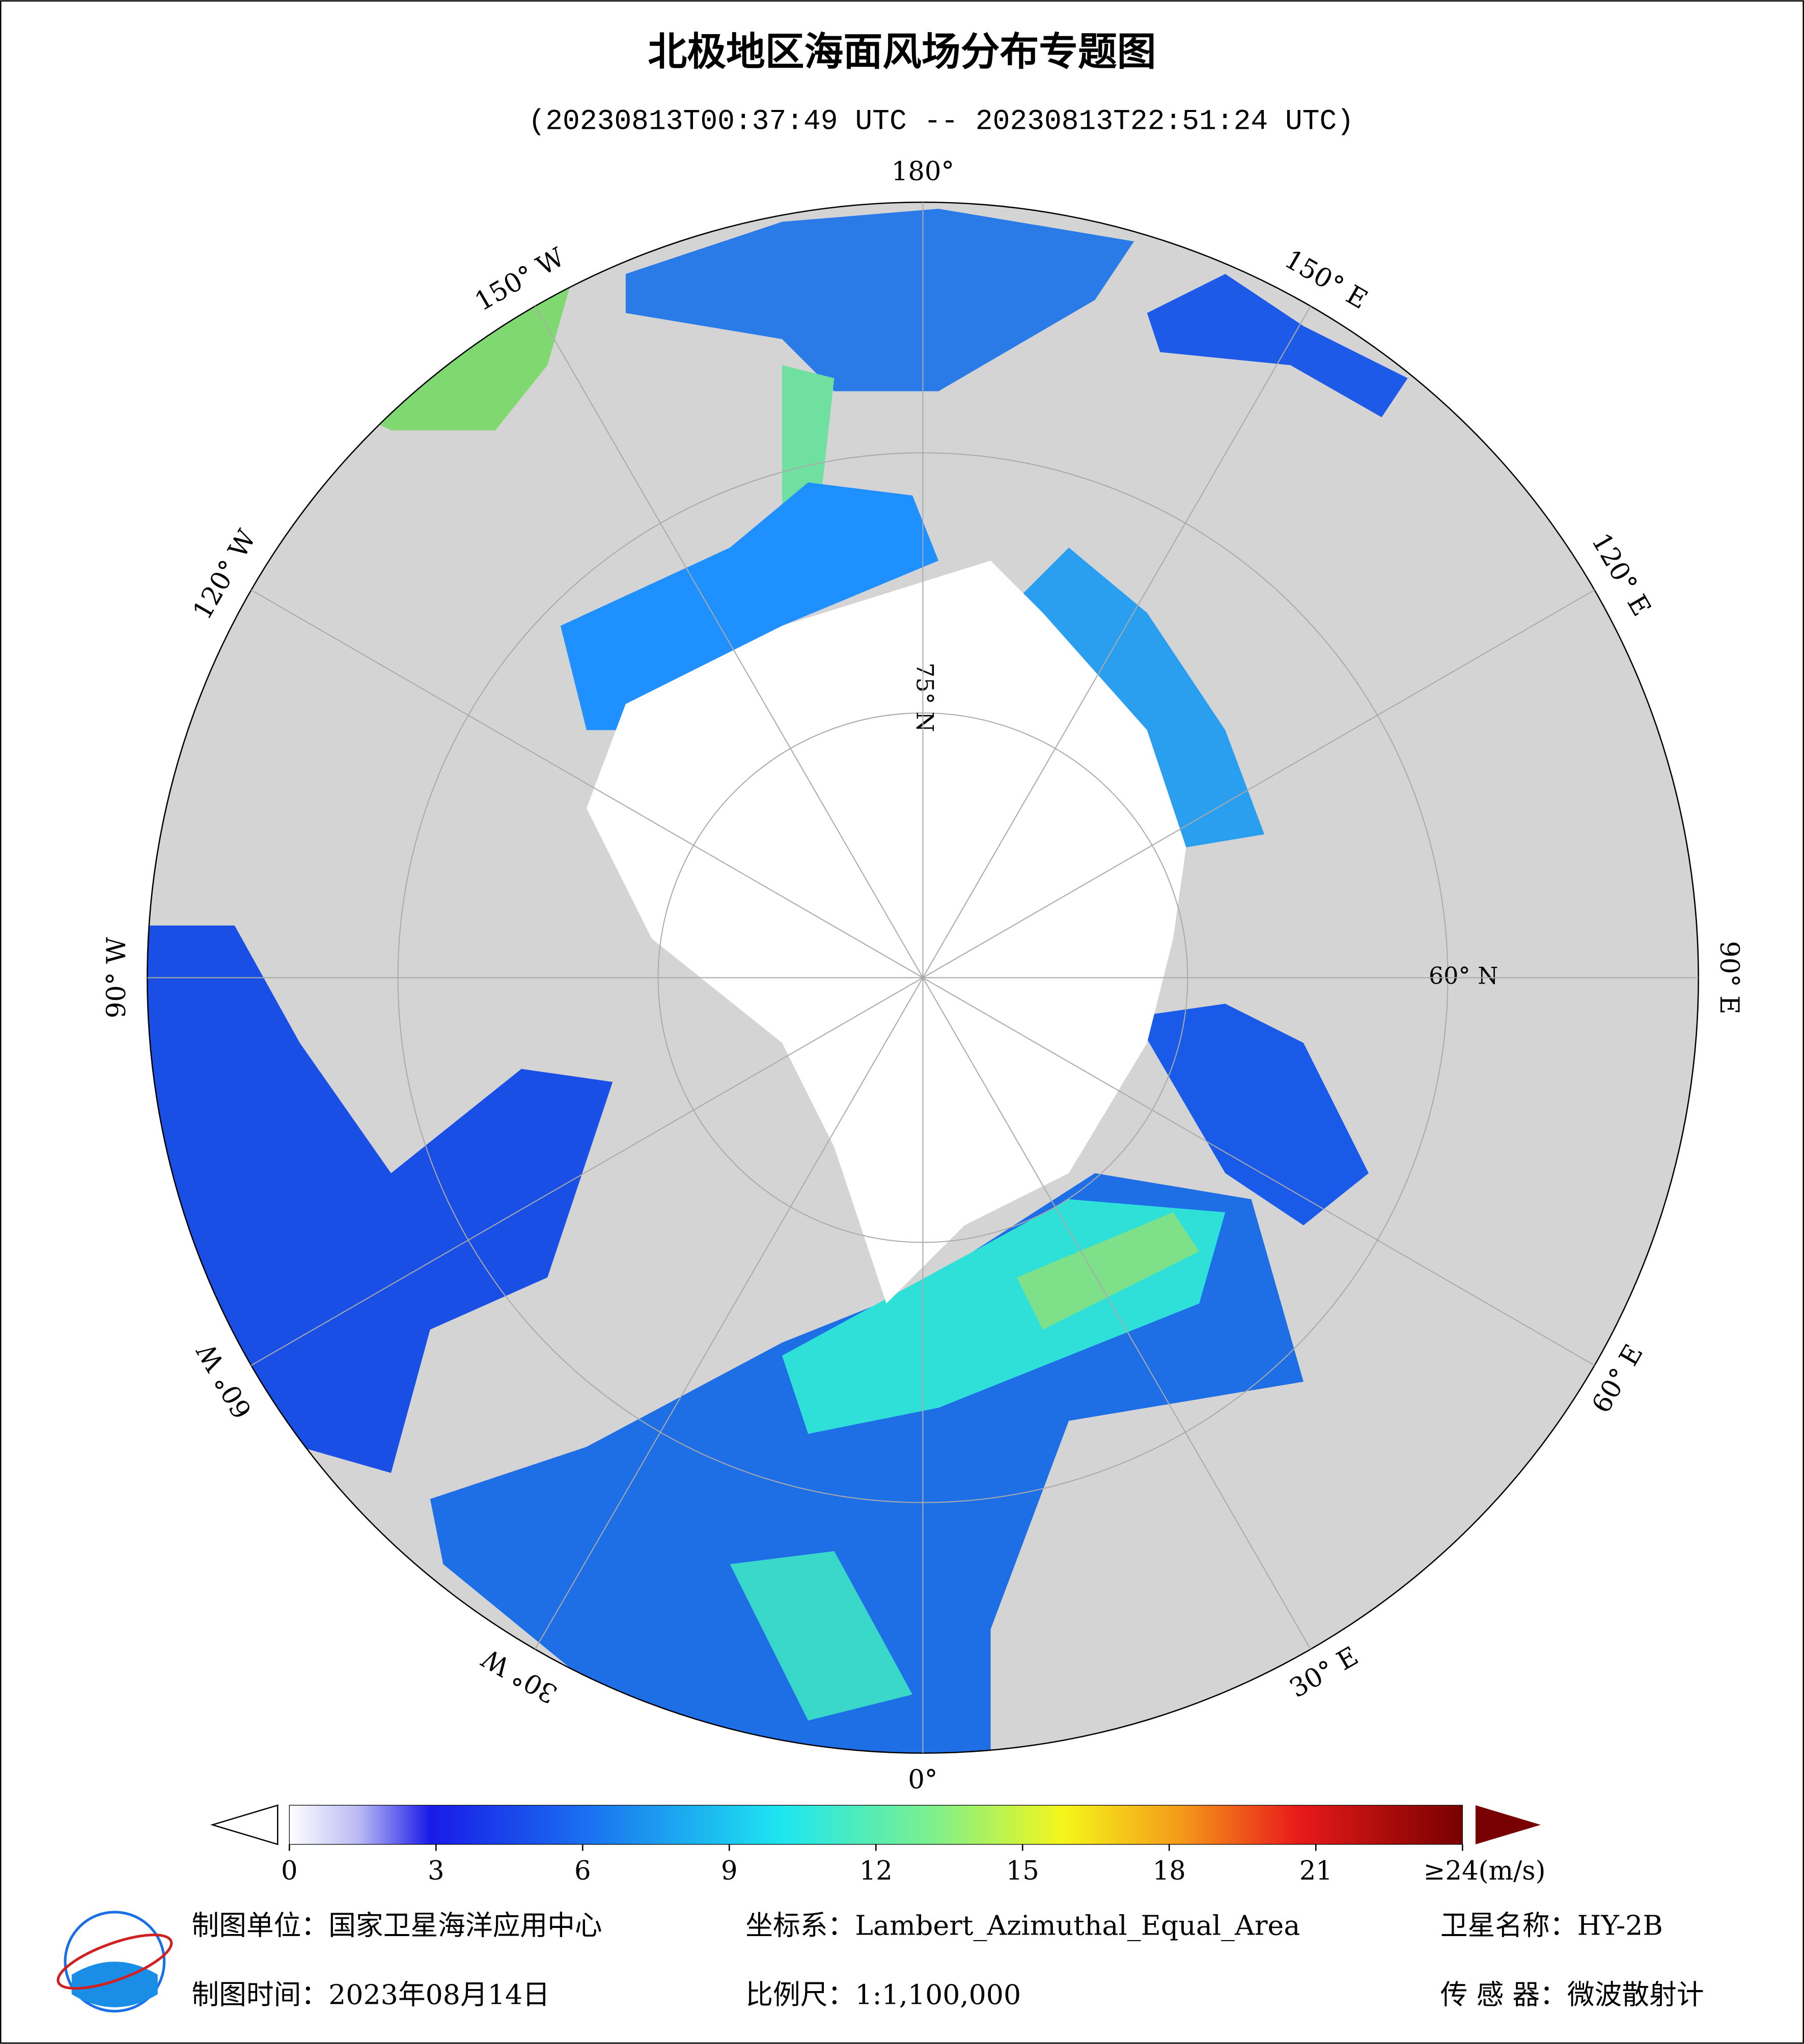 The image size is (1804, 2044). Describe the element at coordinates (436, 1871) in the screenshot. I see `colorbar-tick-label: 3` at that location.